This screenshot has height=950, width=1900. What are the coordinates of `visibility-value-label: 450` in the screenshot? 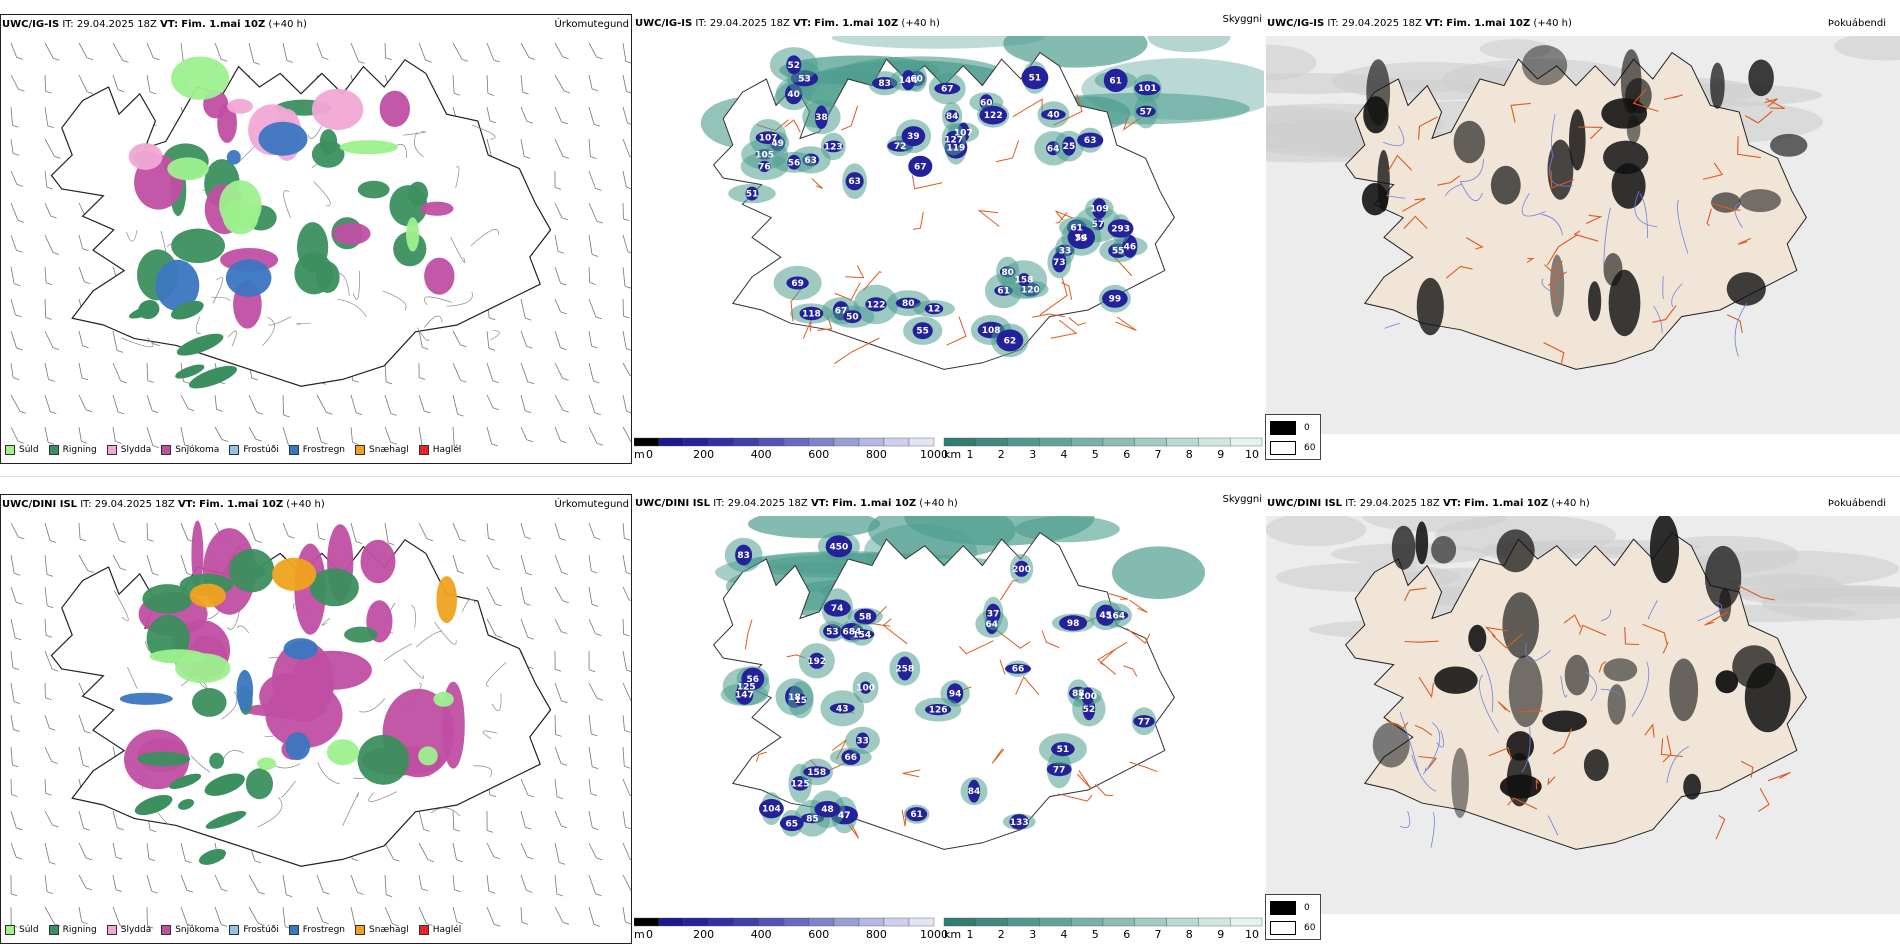 It's located at (839, 547).